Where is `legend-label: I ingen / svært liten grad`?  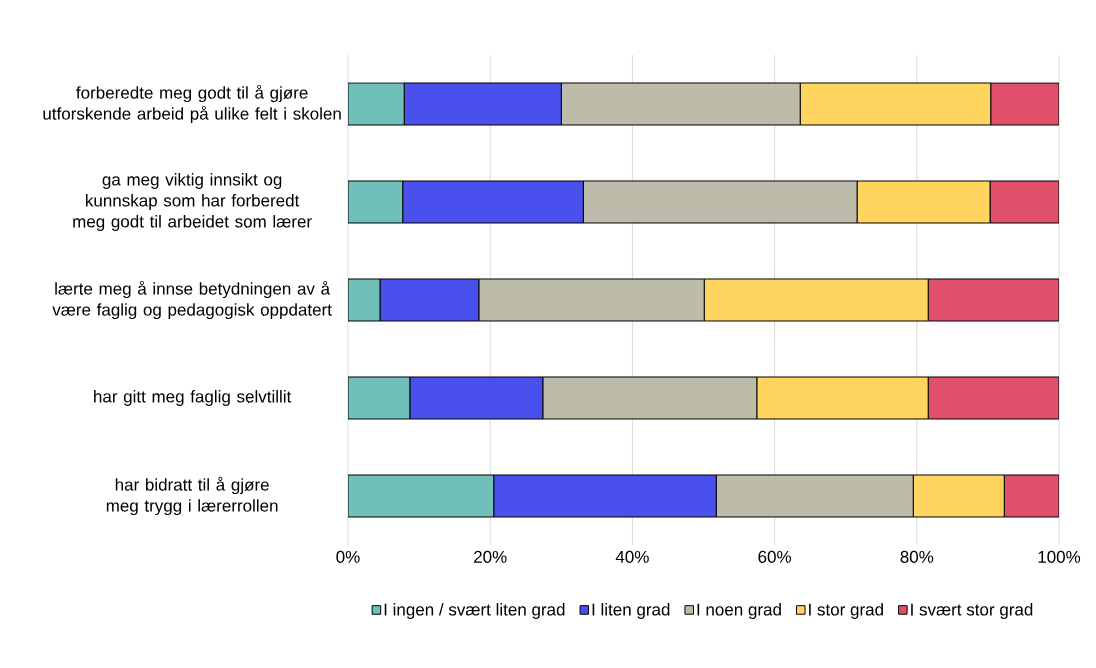 legend-label: I ingen / svært liten grad is located at coordinates (474, 611).